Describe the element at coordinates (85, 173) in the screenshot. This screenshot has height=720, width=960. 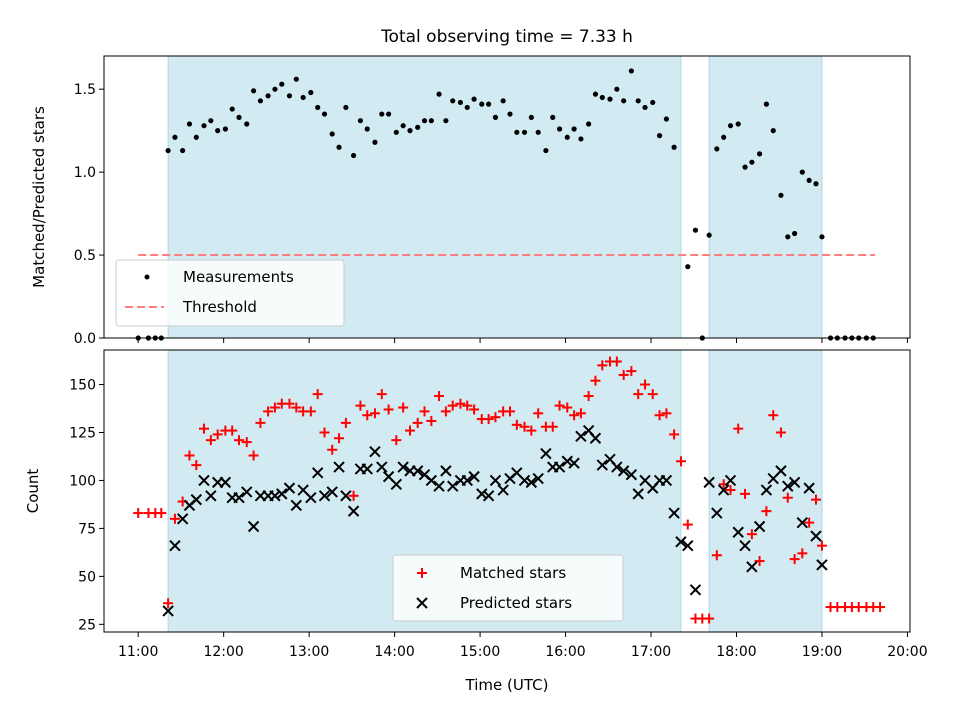
I see `top-ytick-label: 1.0` at that location.